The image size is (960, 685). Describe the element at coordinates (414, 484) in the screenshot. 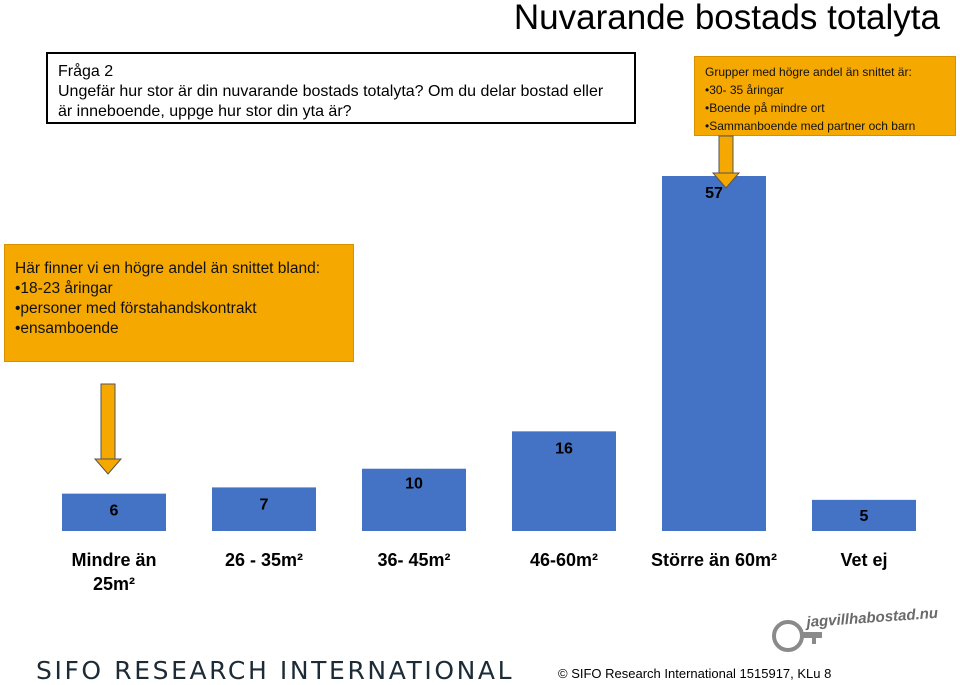

I see `bar-value-label: 10` at that location.